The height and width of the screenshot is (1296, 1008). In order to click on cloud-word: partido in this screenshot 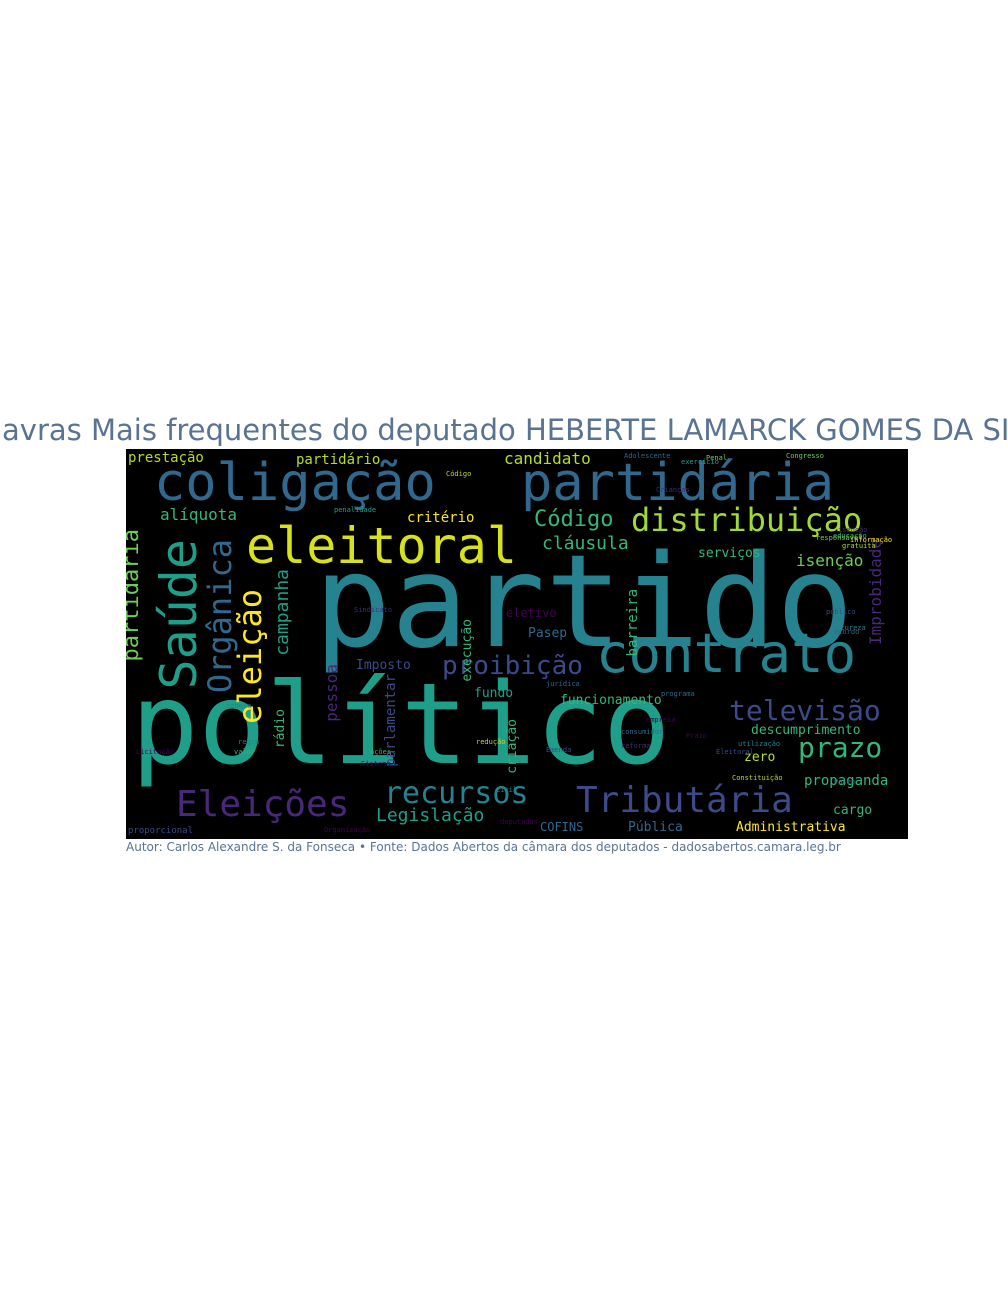, I will do `click(584, 602)`.